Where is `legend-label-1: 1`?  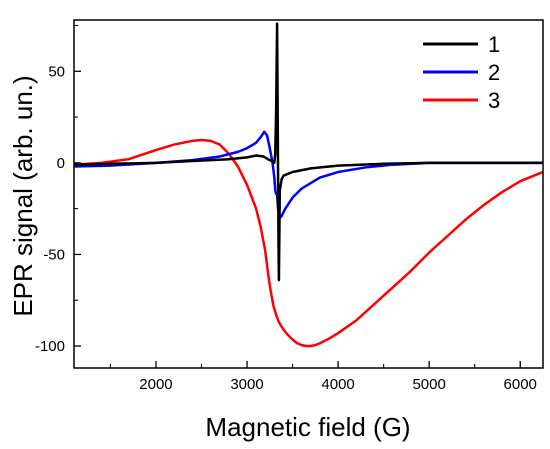
legend-label-1: 1 is located at coordinates (494, 44).